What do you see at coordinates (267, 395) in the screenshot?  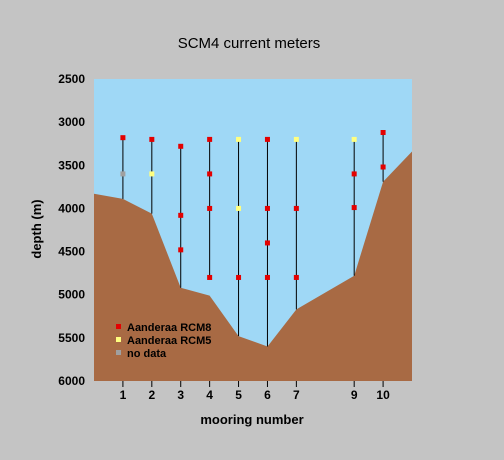 I see `x-tick-label: 6` at bounding box center [267, 395].